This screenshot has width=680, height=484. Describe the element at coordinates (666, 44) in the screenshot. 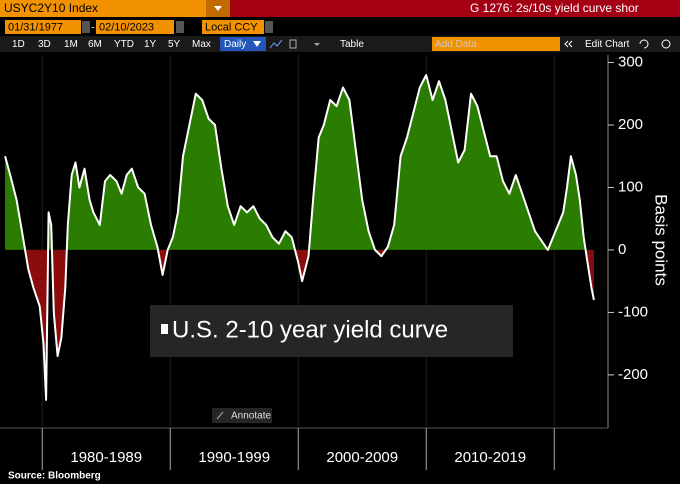

I see `settings-icon` at that location.